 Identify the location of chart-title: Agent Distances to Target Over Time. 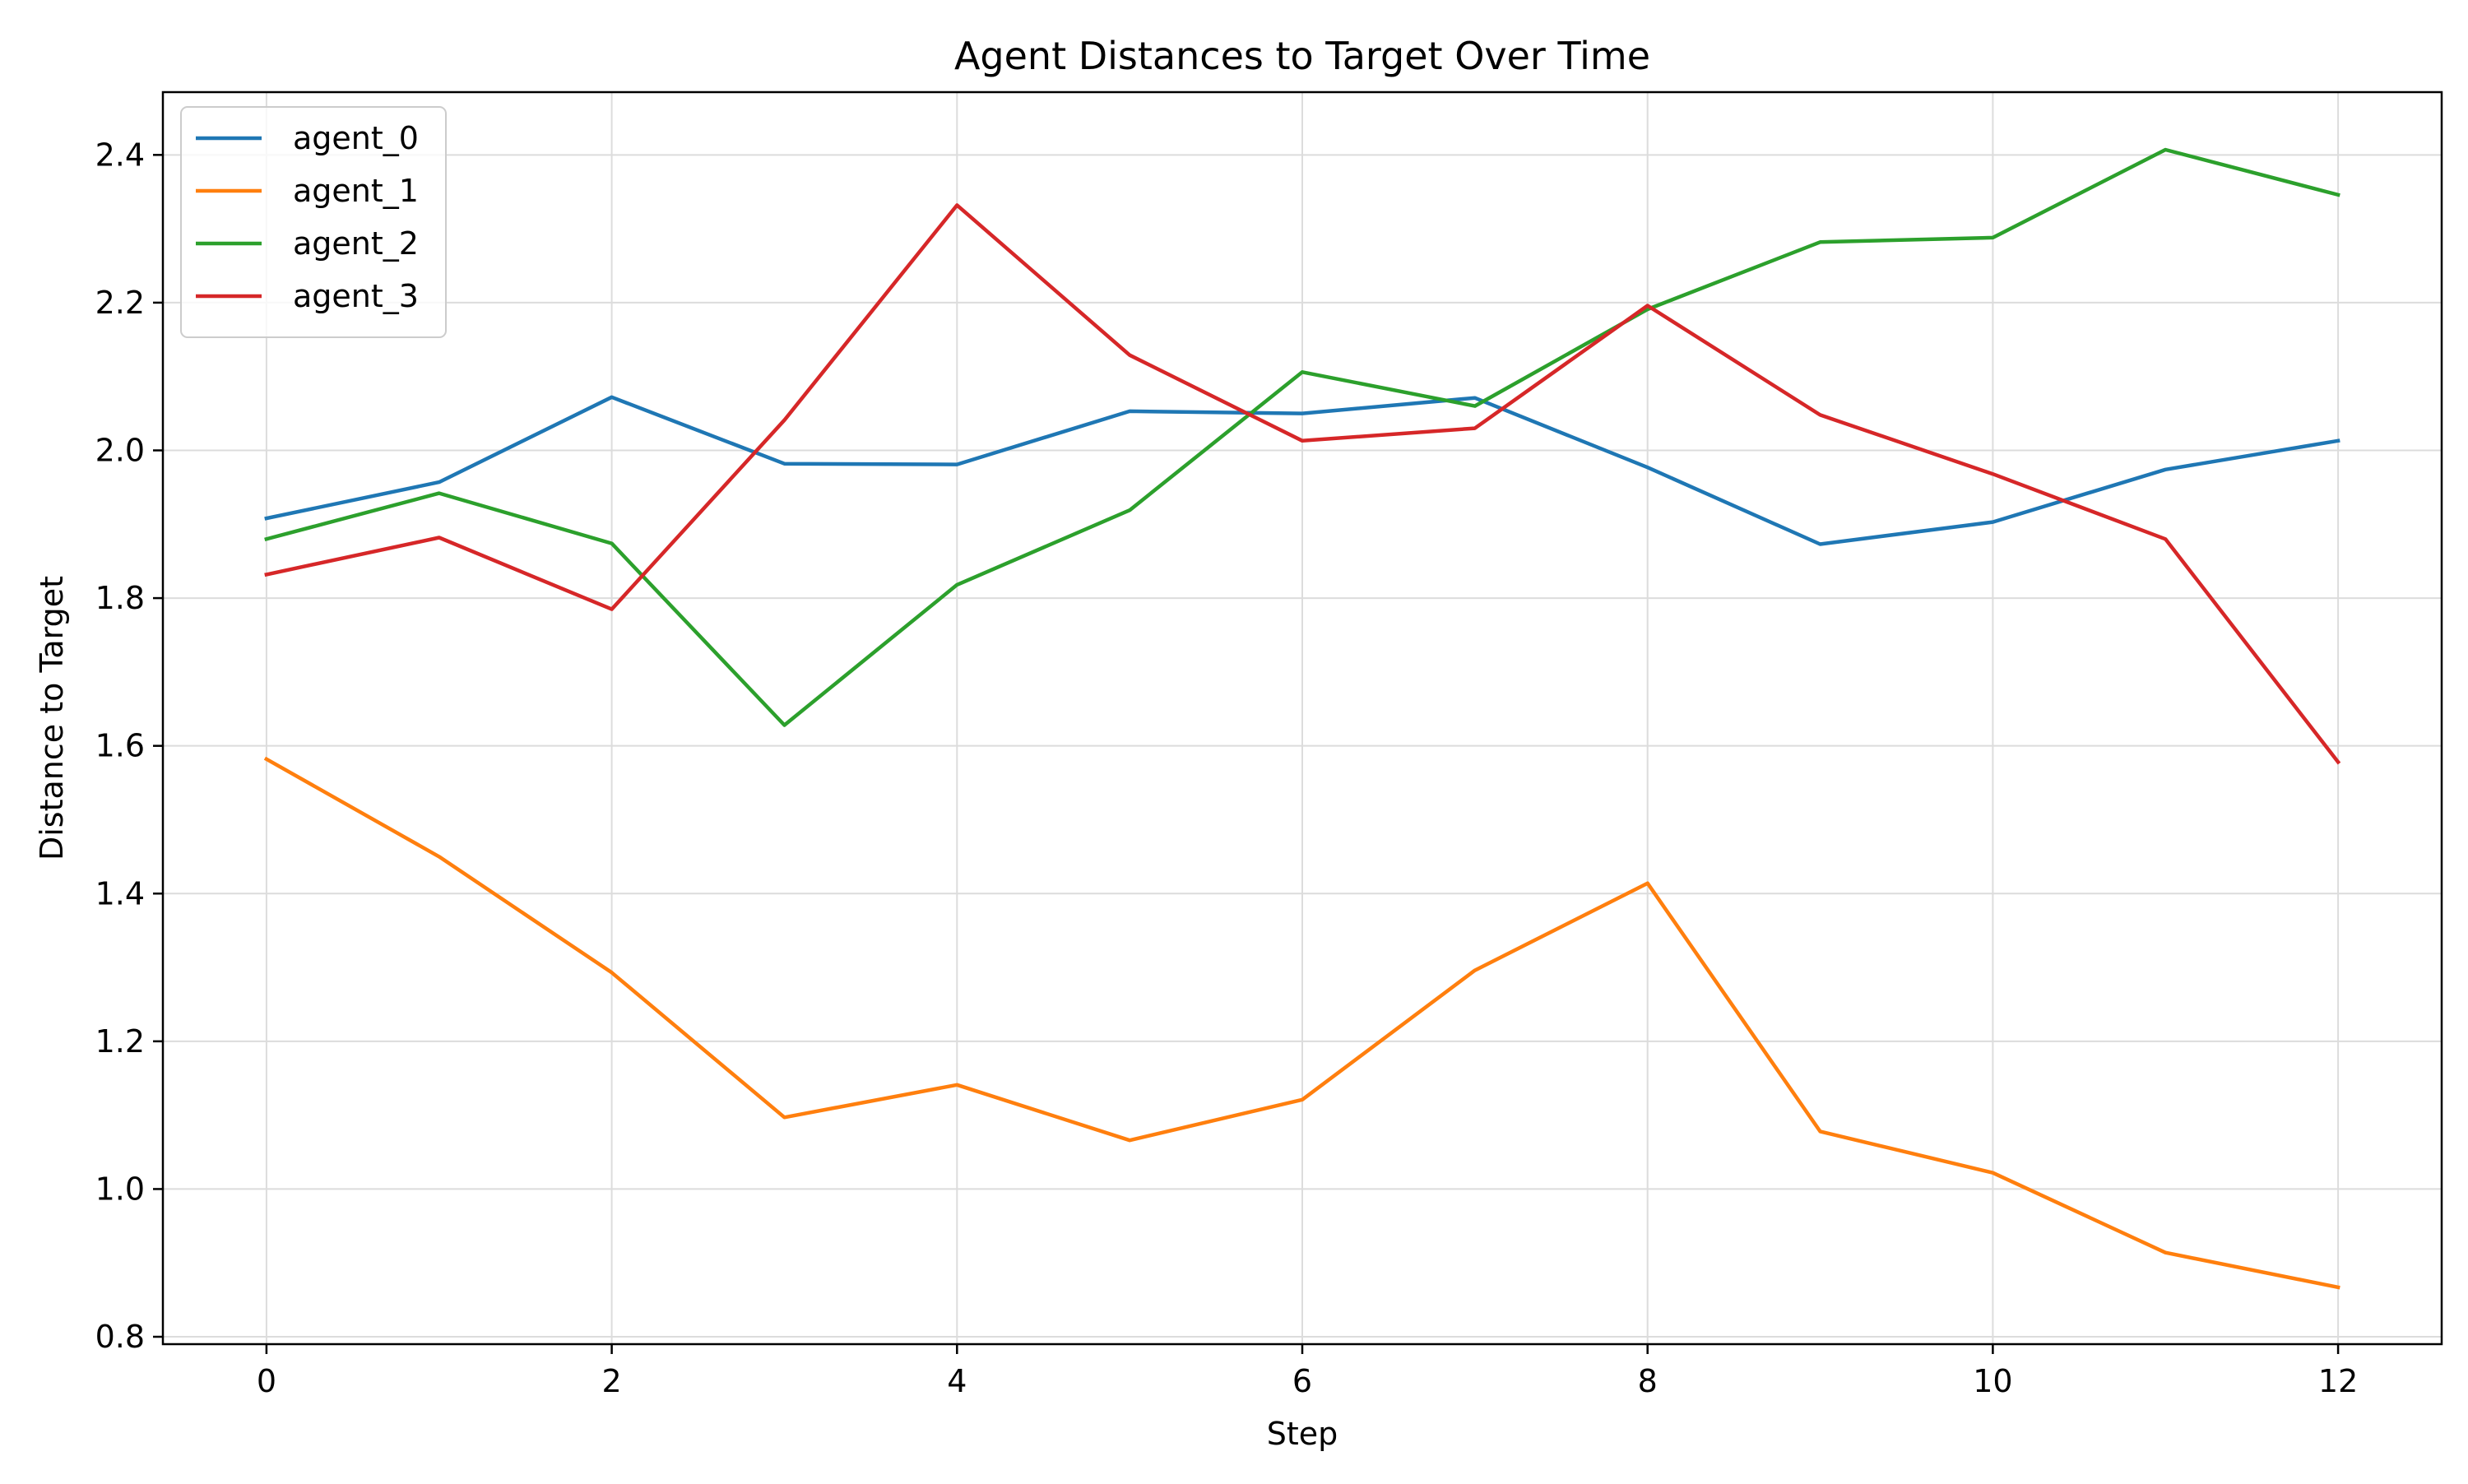
(1302, 56).